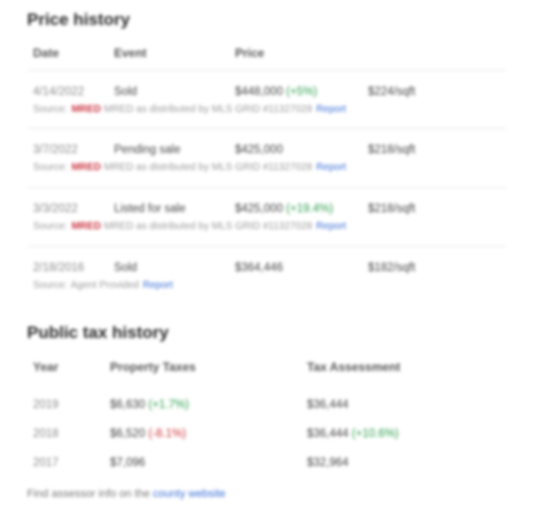  What do you see at coordinates (354, 367) in the screenshot?
I see `col-tax-assessment-header: Tax Assessment` at bounding box center [354, 367].